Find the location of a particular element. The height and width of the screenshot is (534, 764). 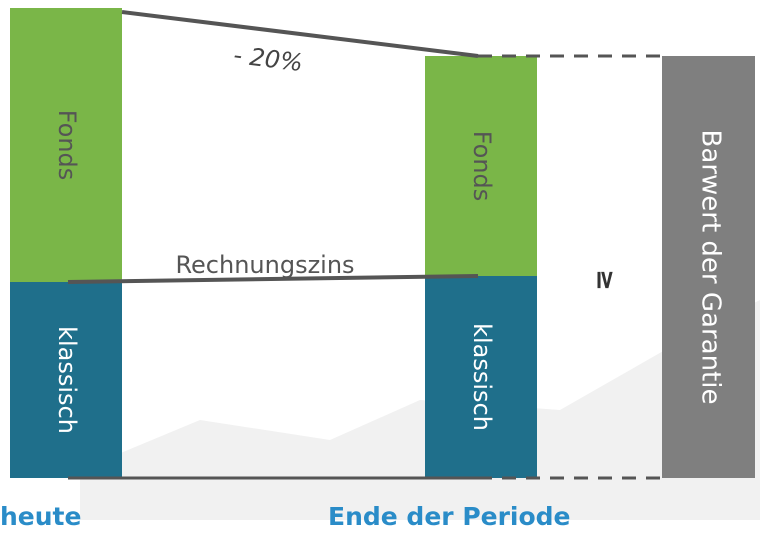

guarantee-bar is located at coordinates (708, 267).